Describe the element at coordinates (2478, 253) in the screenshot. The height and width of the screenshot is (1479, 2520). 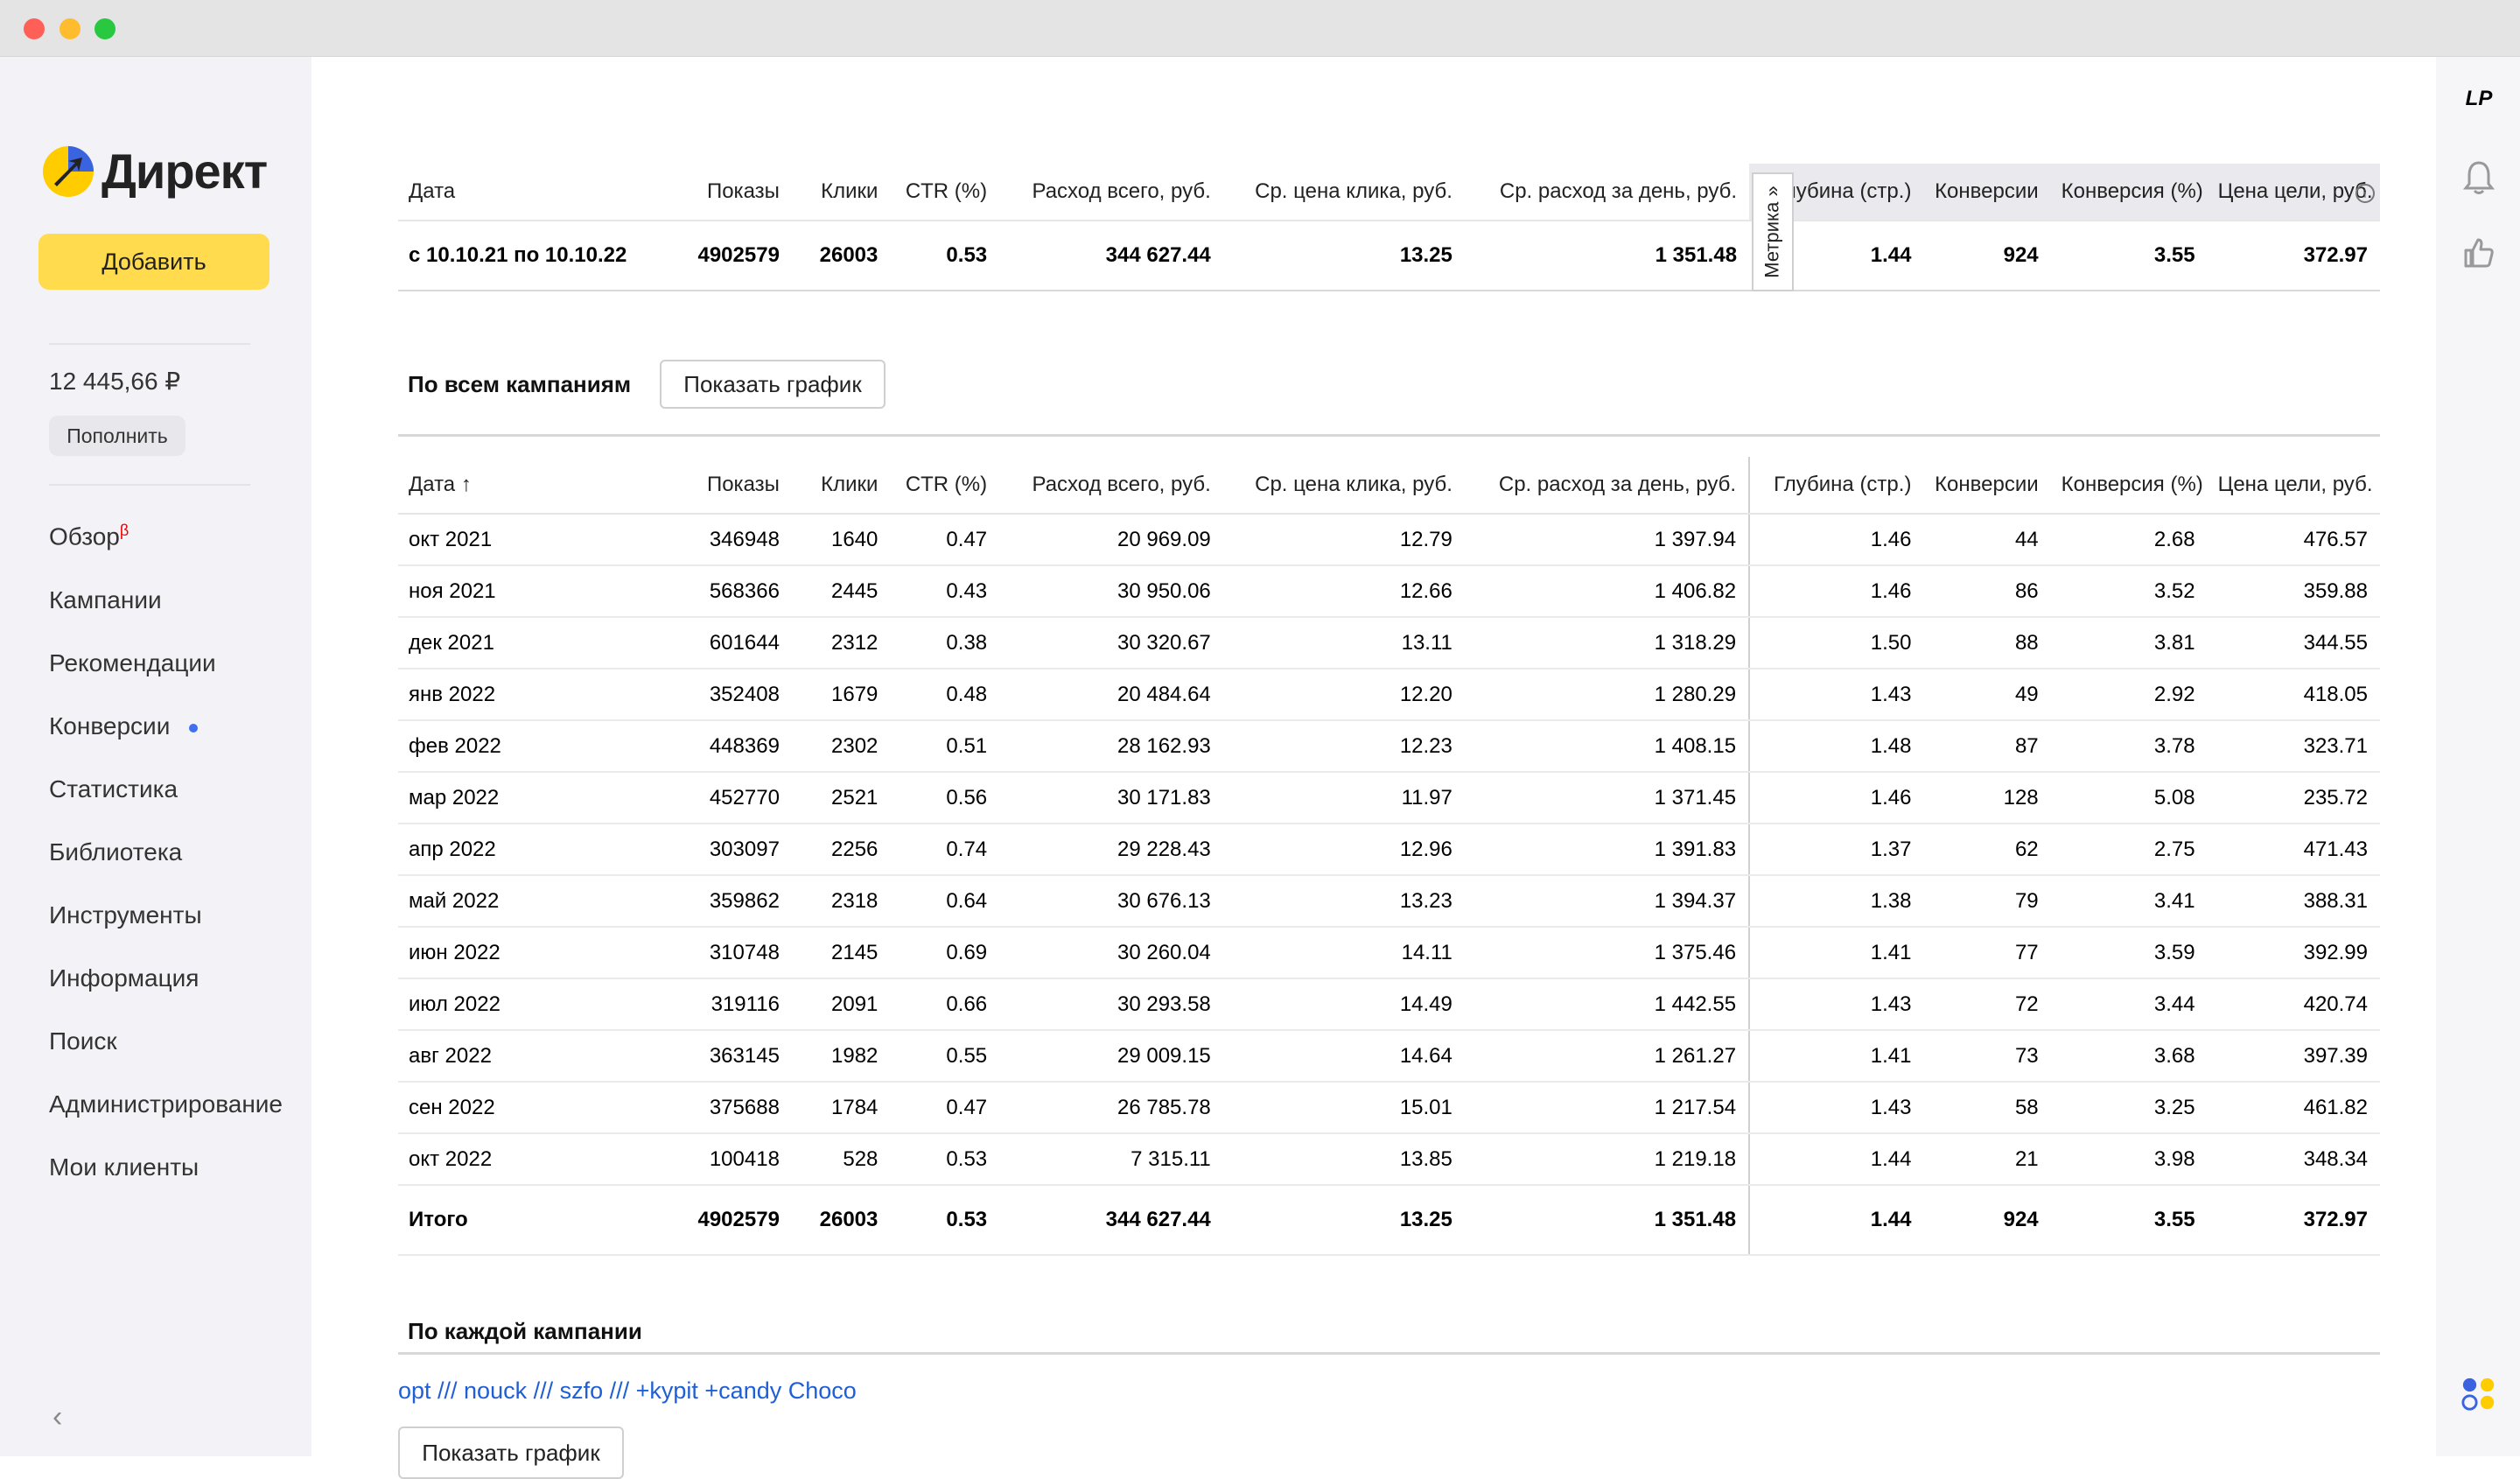
I see `thumbs-up-icon` at that location.